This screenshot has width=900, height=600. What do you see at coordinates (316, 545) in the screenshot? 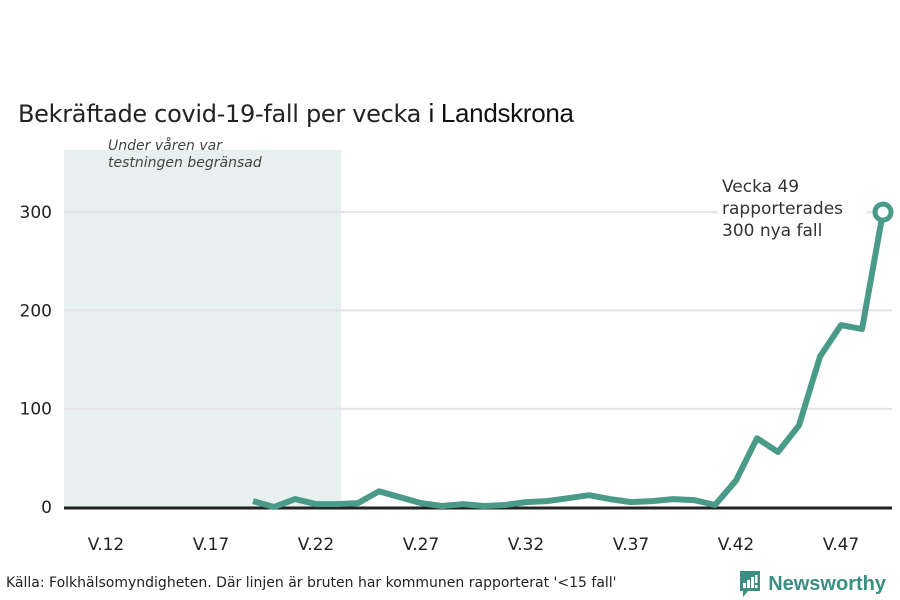
I see `x-tick-label: V.22` at bounding box center [316, 545].